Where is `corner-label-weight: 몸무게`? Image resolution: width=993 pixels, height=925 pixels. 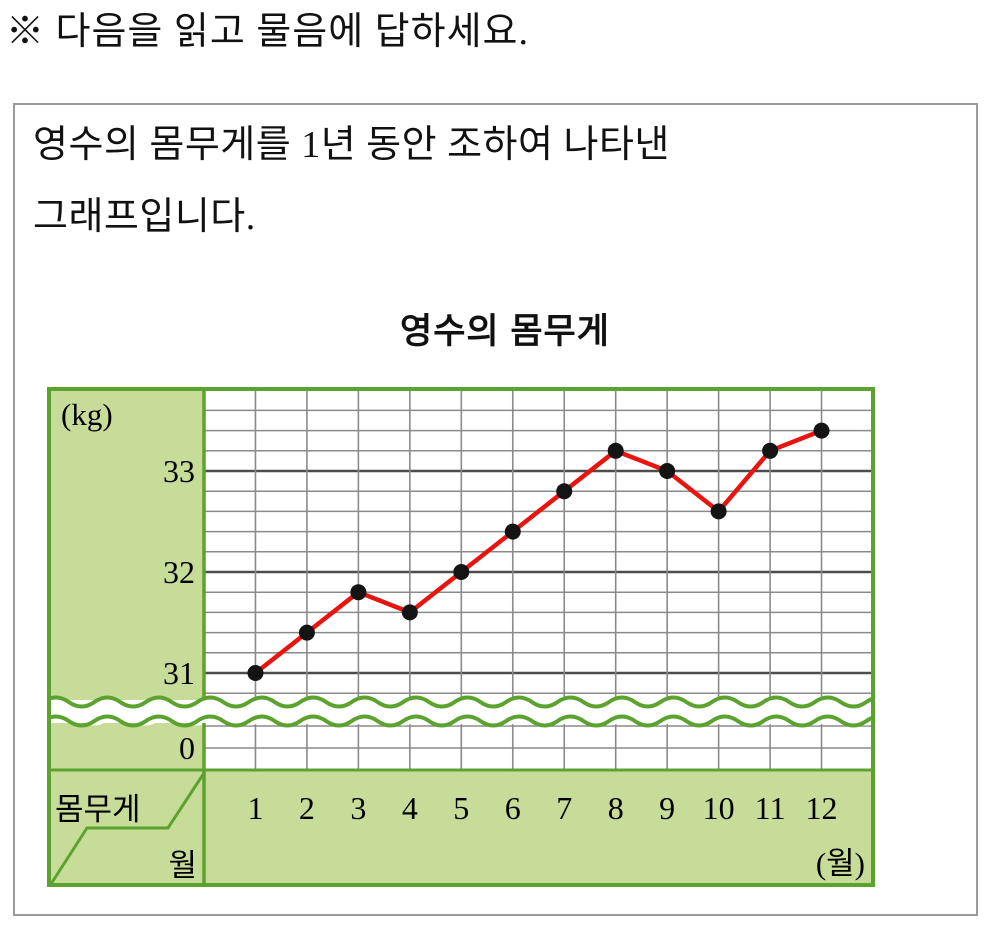 corner-label-weight: 몸무게 is located at coordinates (98, 809).